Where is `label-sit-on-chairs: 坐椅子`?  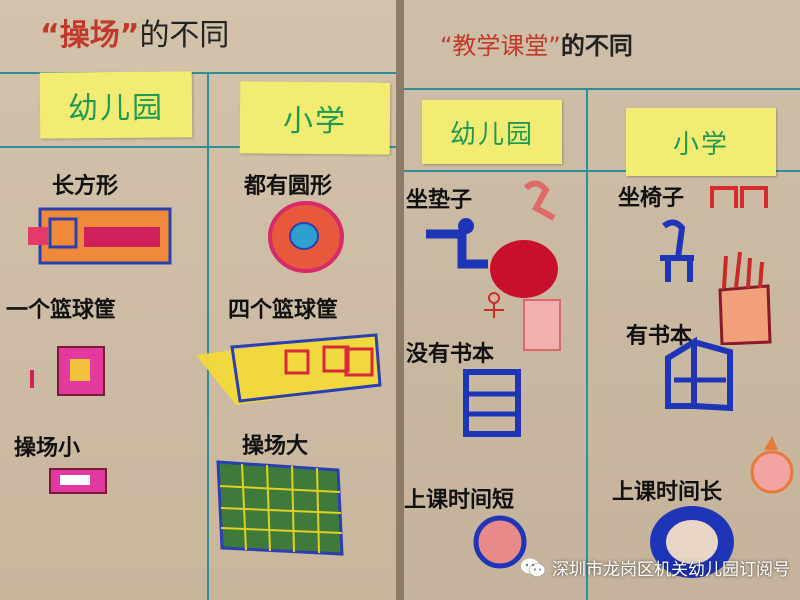 label-sit-on-chairs: 坐椅子 is located at coordinates (651, 198).